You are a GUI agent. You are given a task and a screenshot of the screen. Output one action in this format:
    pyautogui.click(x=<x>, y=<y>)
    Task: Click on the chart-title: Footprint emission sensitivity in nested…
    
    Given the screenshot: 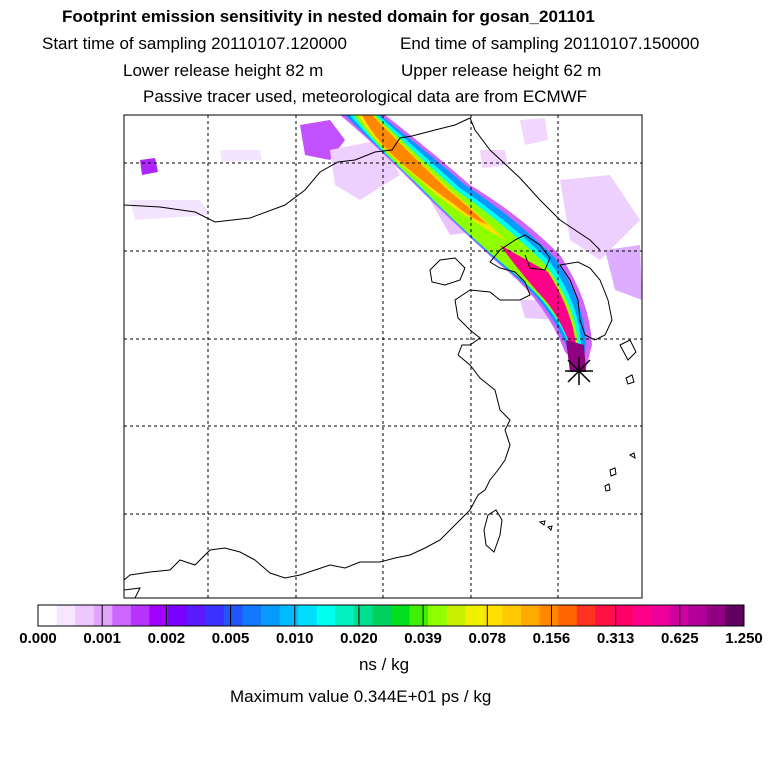 What is the action you would take?
    pyautogui.click(x=328, y=16)
    